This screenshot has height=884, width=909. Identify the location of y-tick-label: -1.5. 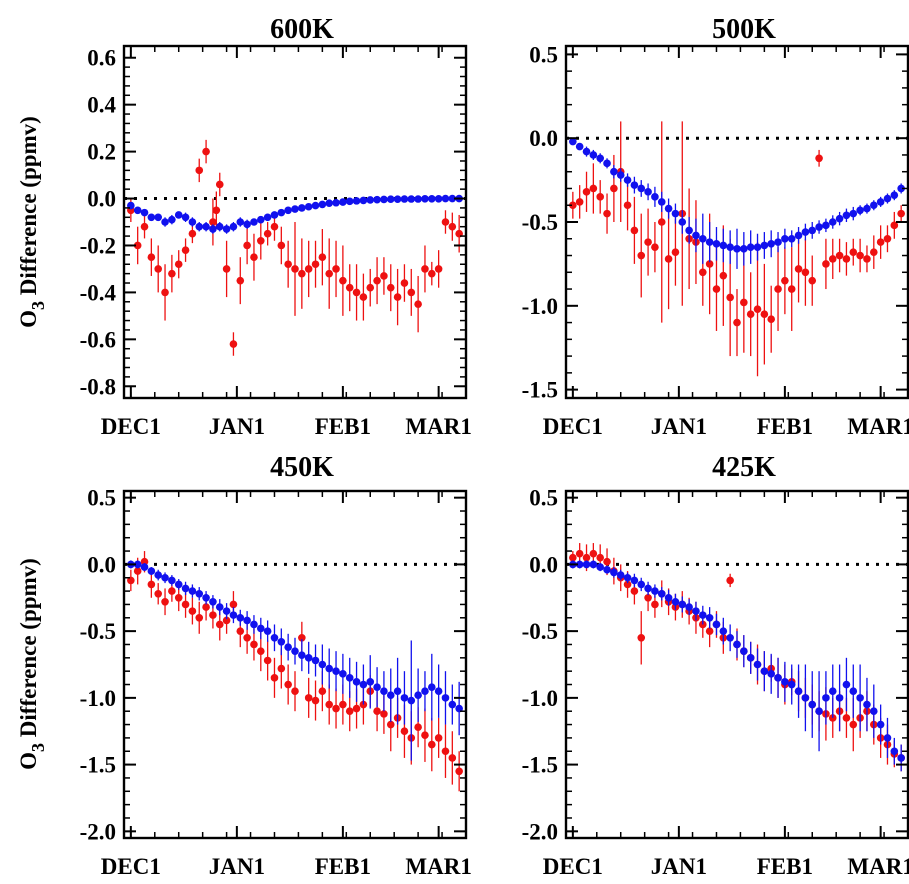
(98, 765).